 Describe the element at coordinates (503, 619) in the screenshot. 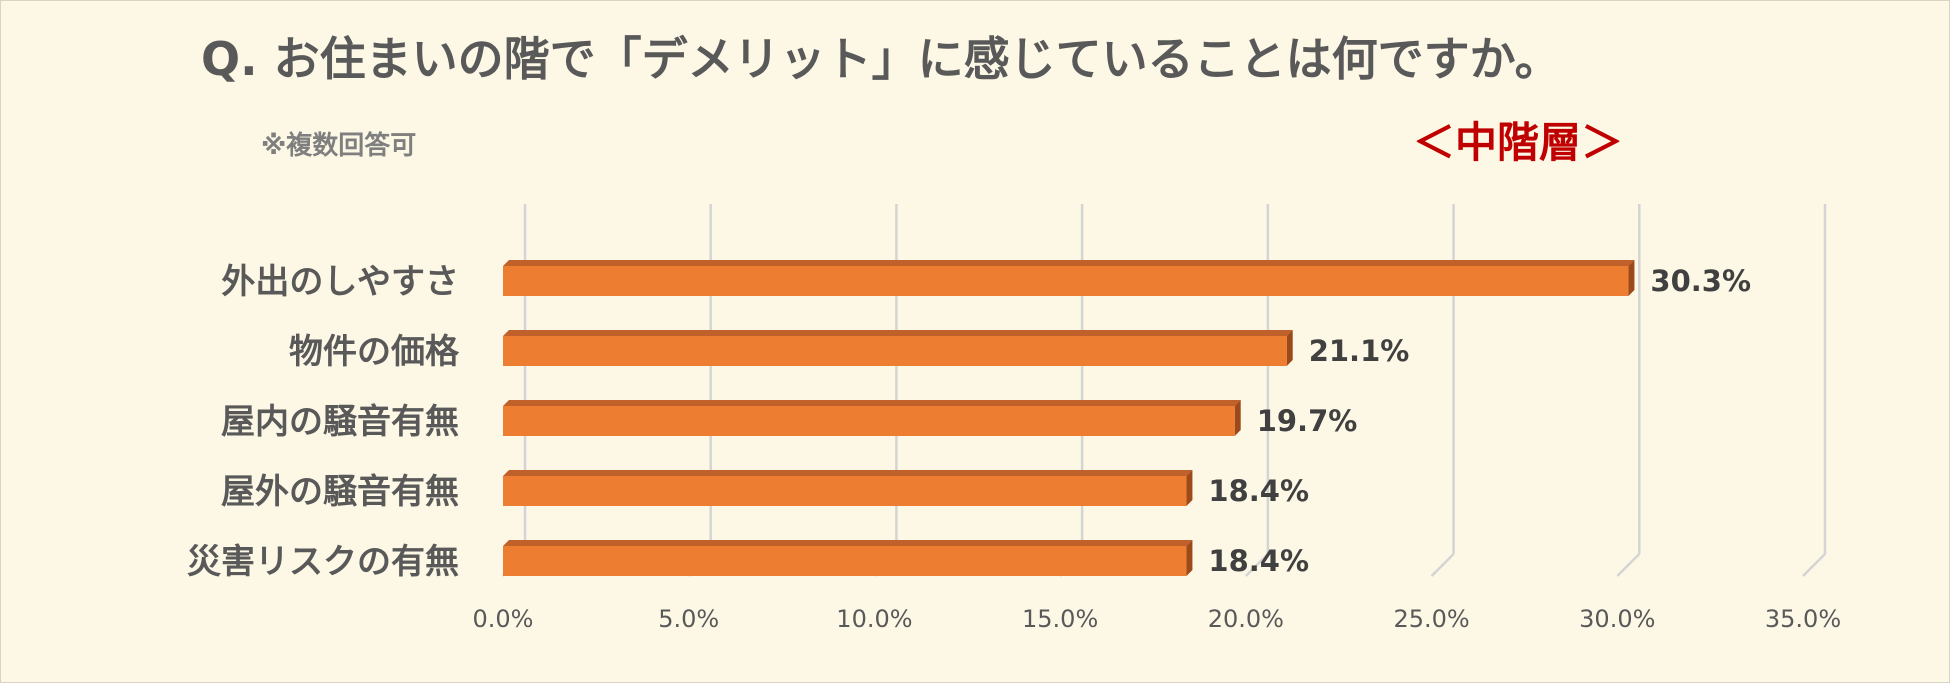

I see `x-tick-label: 0.0%` at that location.